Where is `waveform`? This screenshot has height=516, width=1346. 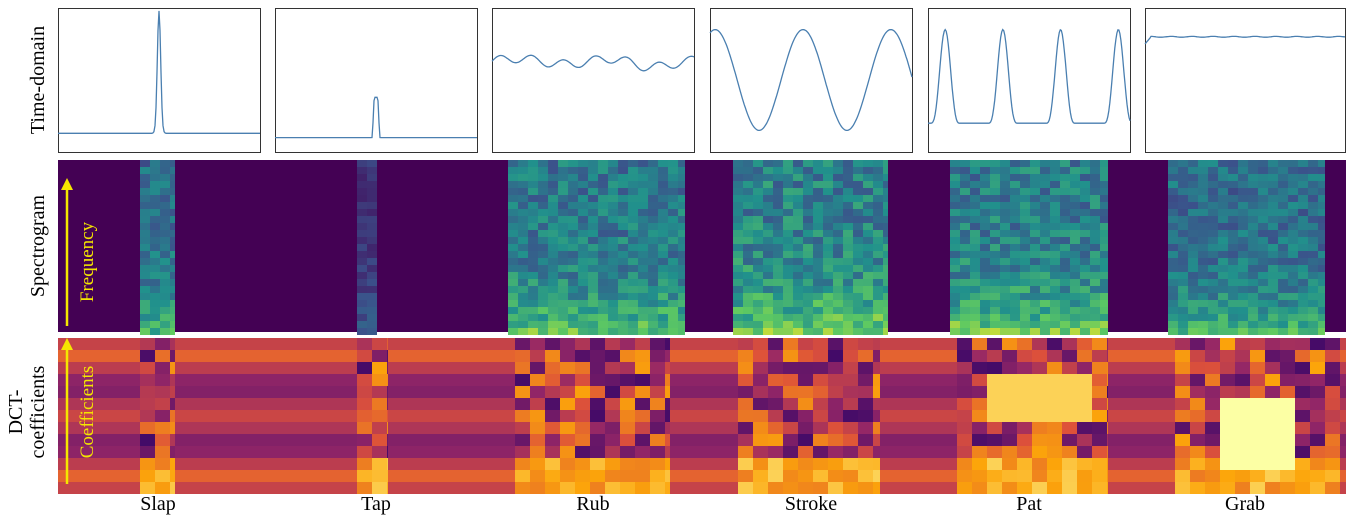 waveform is located at coordinates (1029, 76).